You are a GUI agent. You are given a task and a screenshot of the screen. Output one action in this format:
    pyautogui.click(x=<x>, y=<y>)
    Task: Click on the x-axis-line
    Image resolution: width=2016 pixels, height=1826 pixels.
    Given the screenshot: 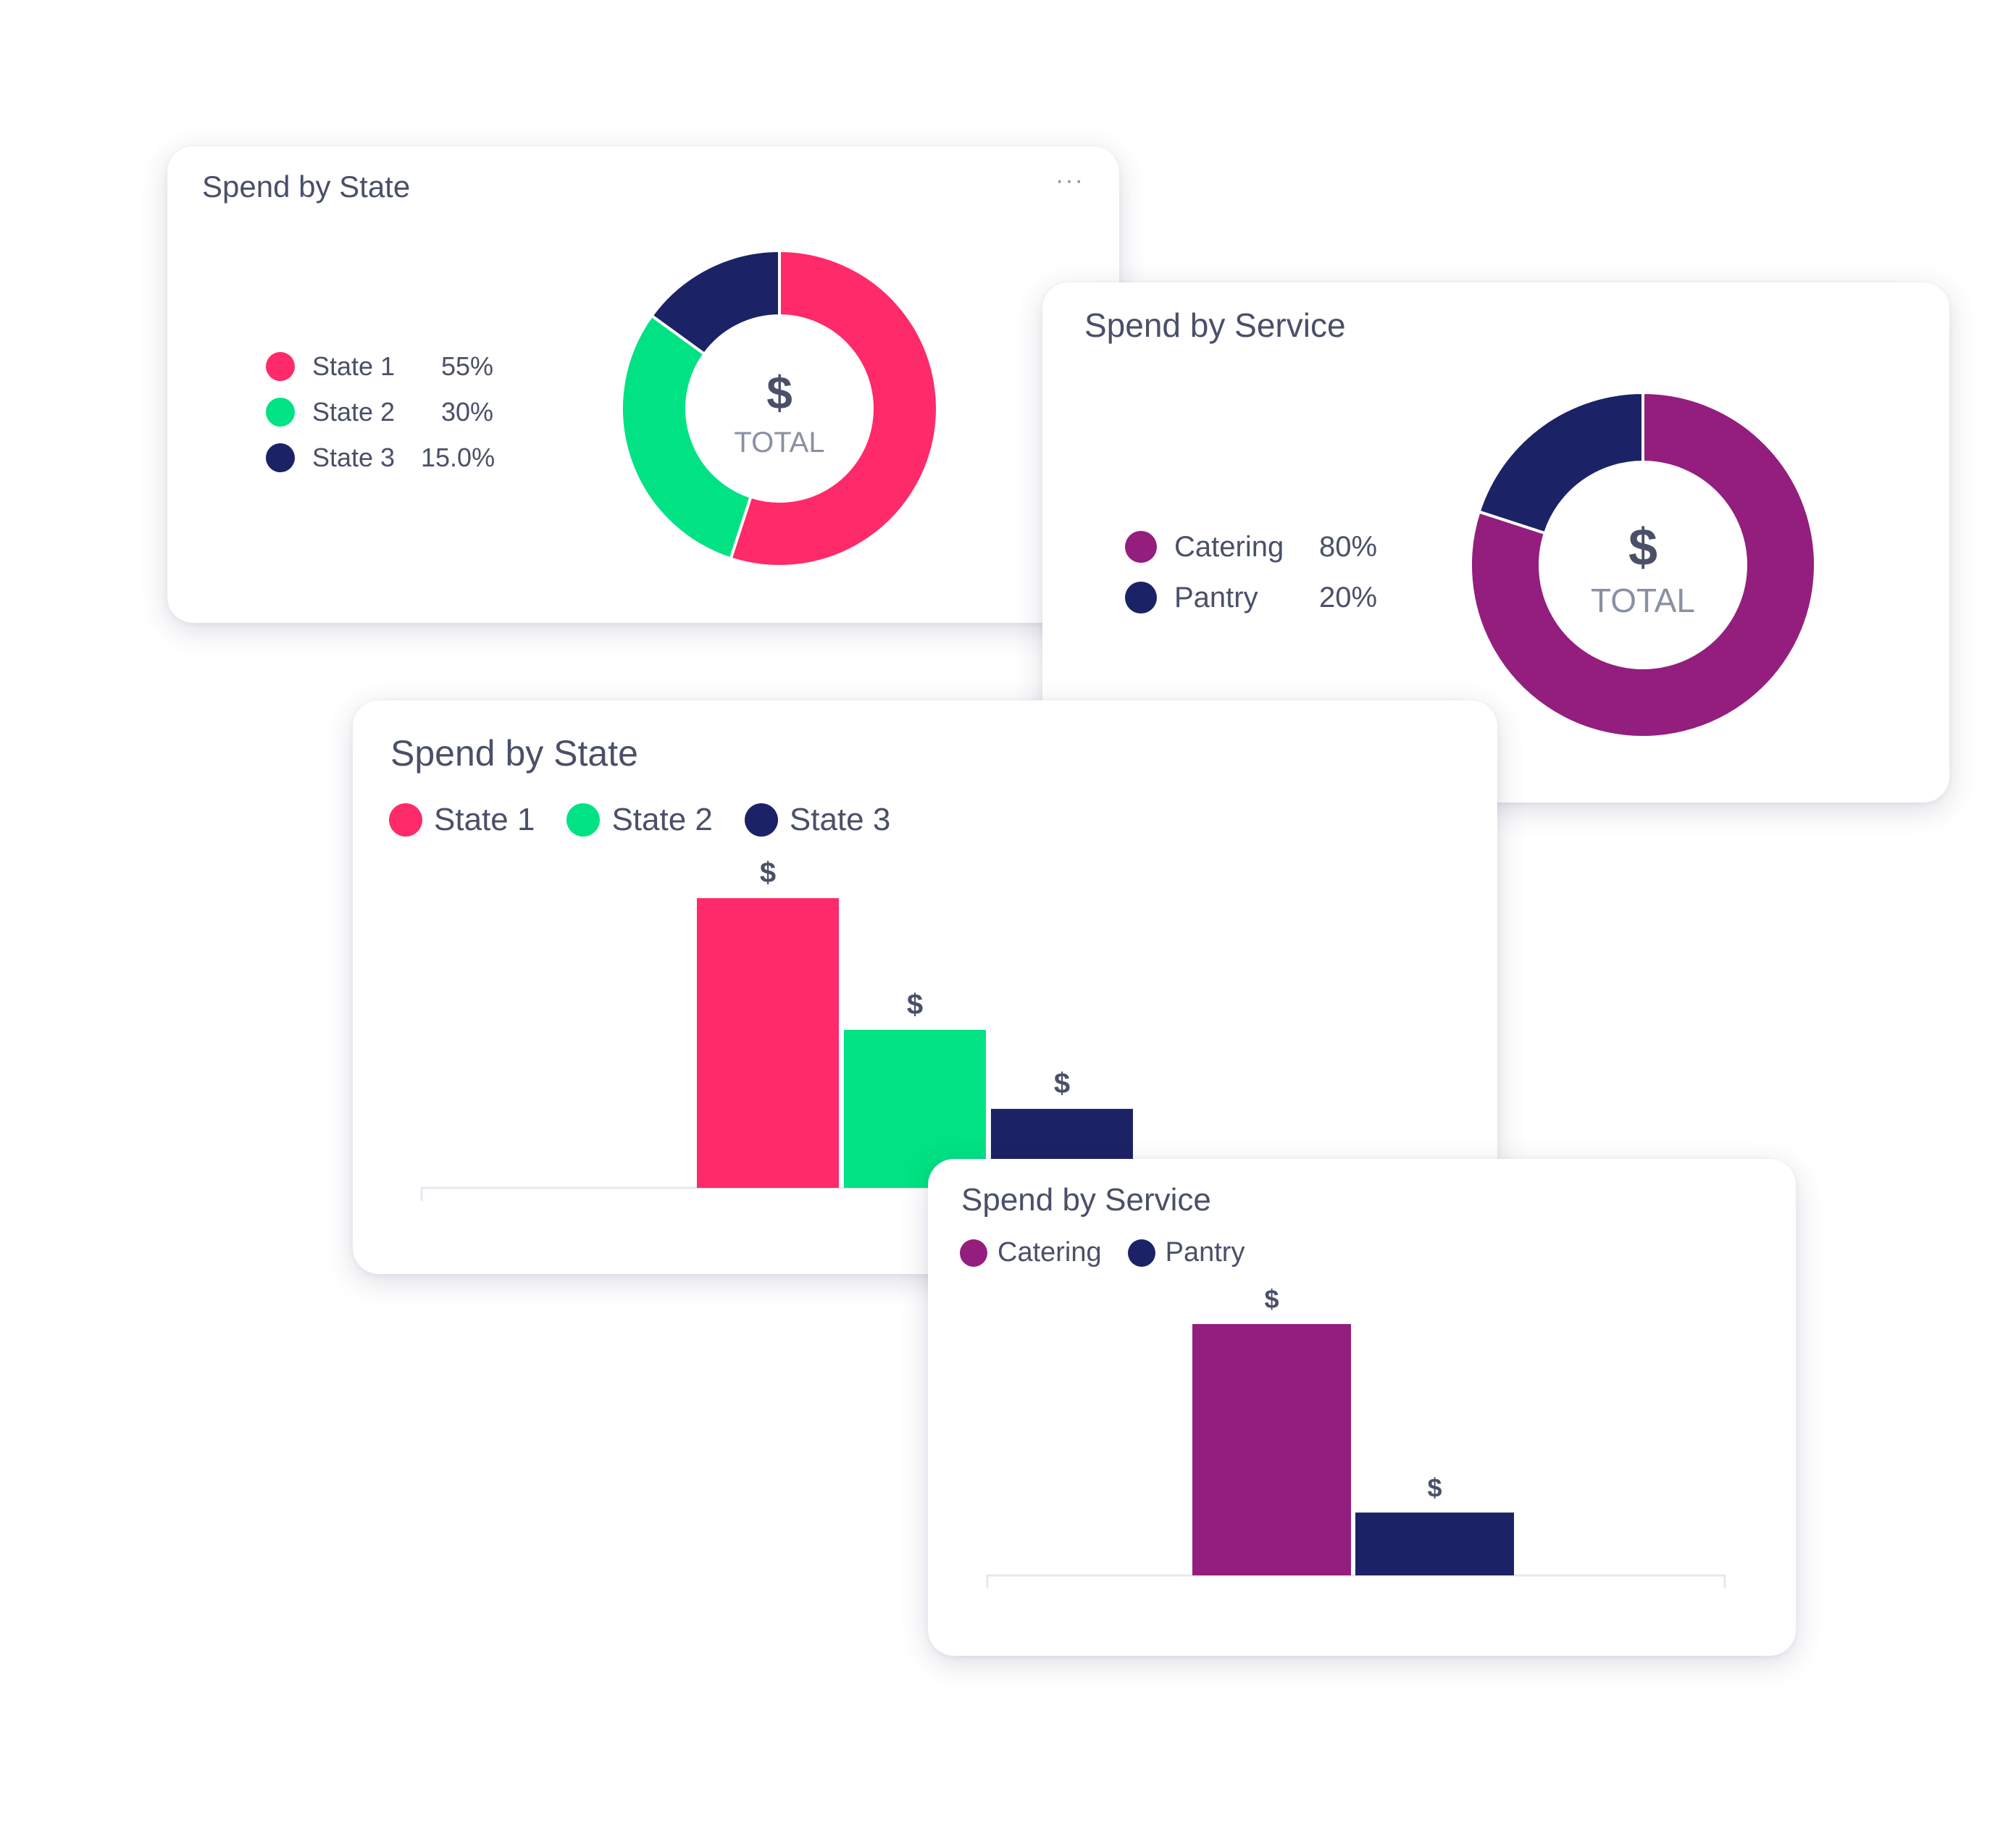 What is the action you would take?
    pyautogui.click(x=1356, y=1581)
    